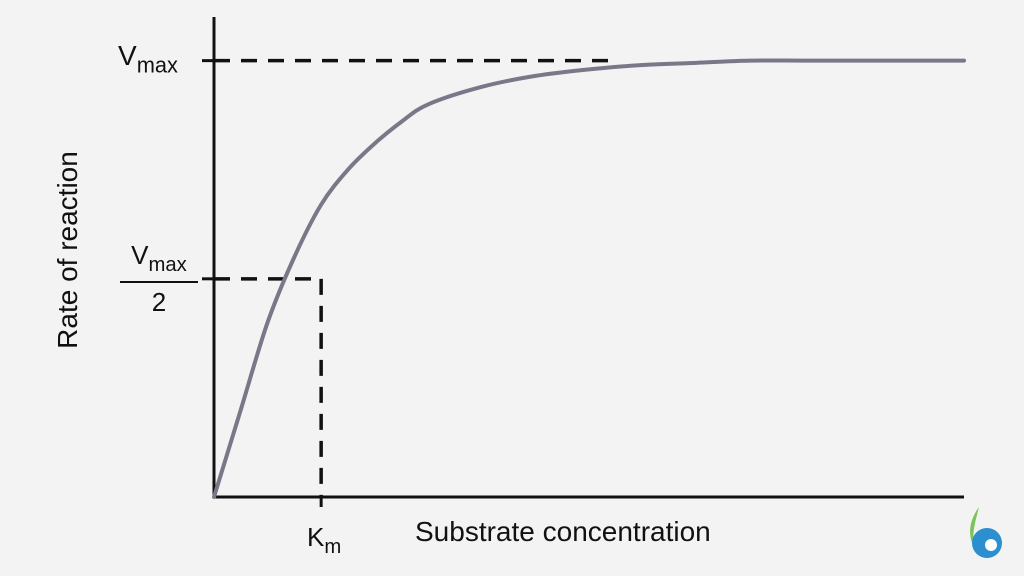  What do you see at coordinates (333, 547) in the screenshot?
I see `km-sub: m` at bounding box center [333, 547].